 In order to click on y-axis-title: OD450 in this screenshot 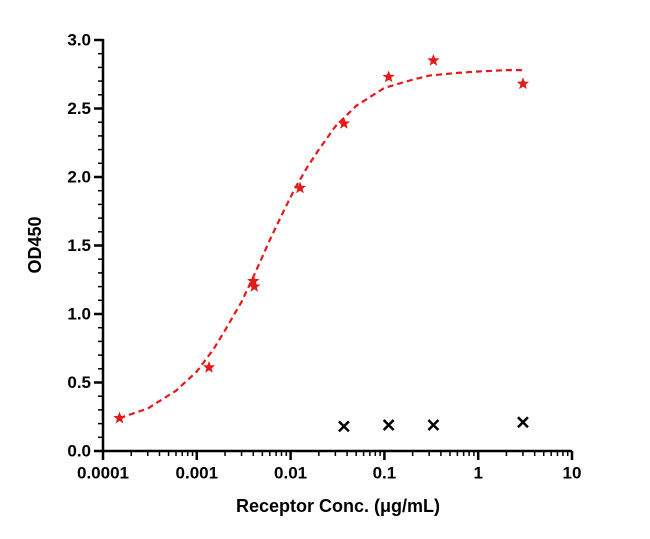, I will do `click(35, 244)`.